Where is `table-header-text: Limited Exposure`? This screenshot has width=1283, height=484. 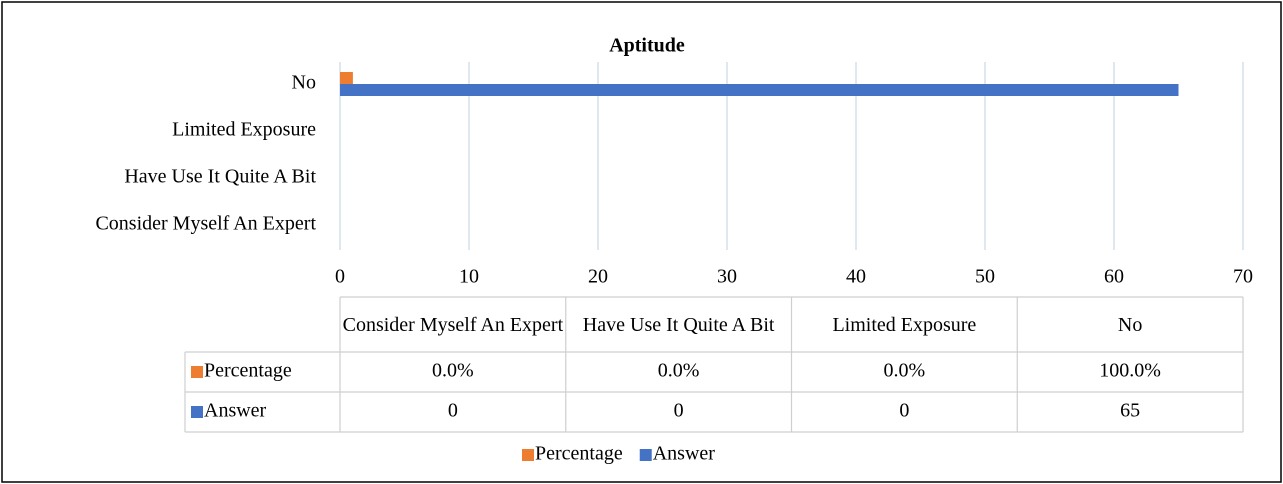
table-header-text: Limited Exposure is located at coordinates (904, 324).